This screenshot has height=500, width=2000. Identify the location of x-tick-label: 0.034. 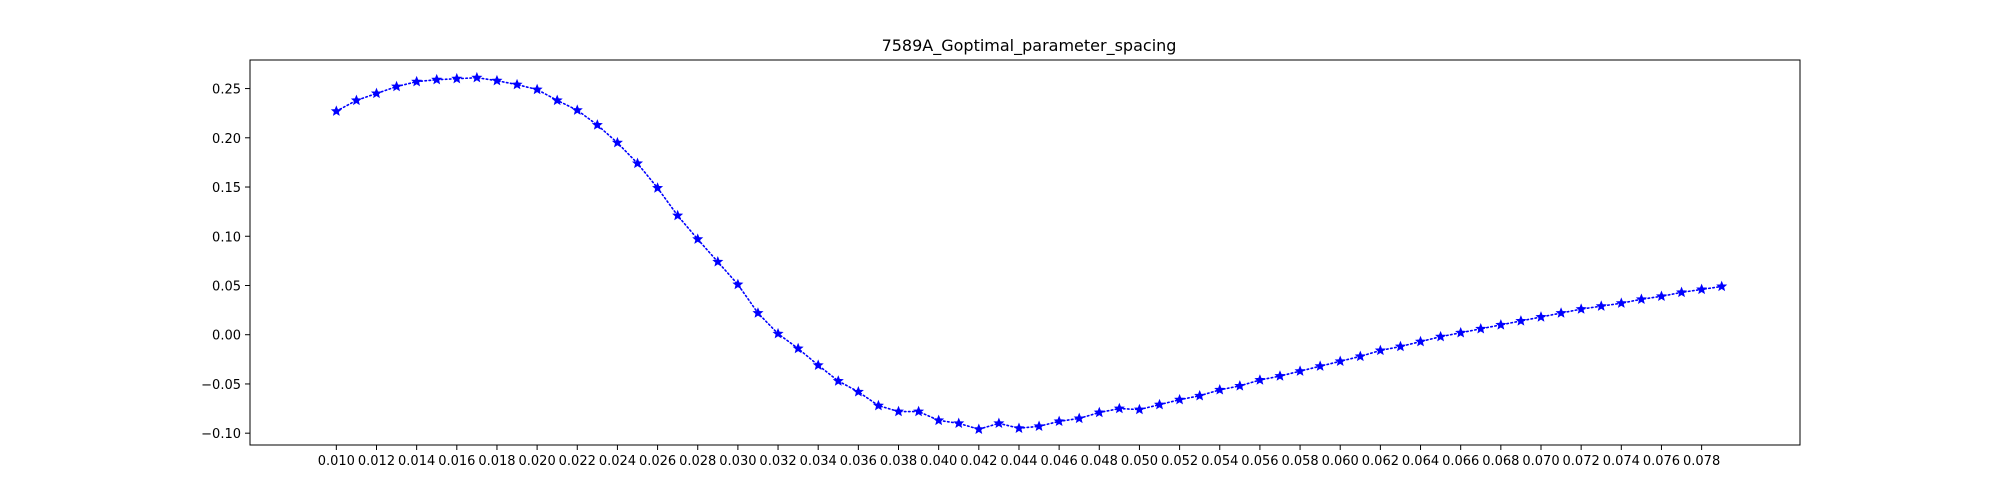
(818, 461).